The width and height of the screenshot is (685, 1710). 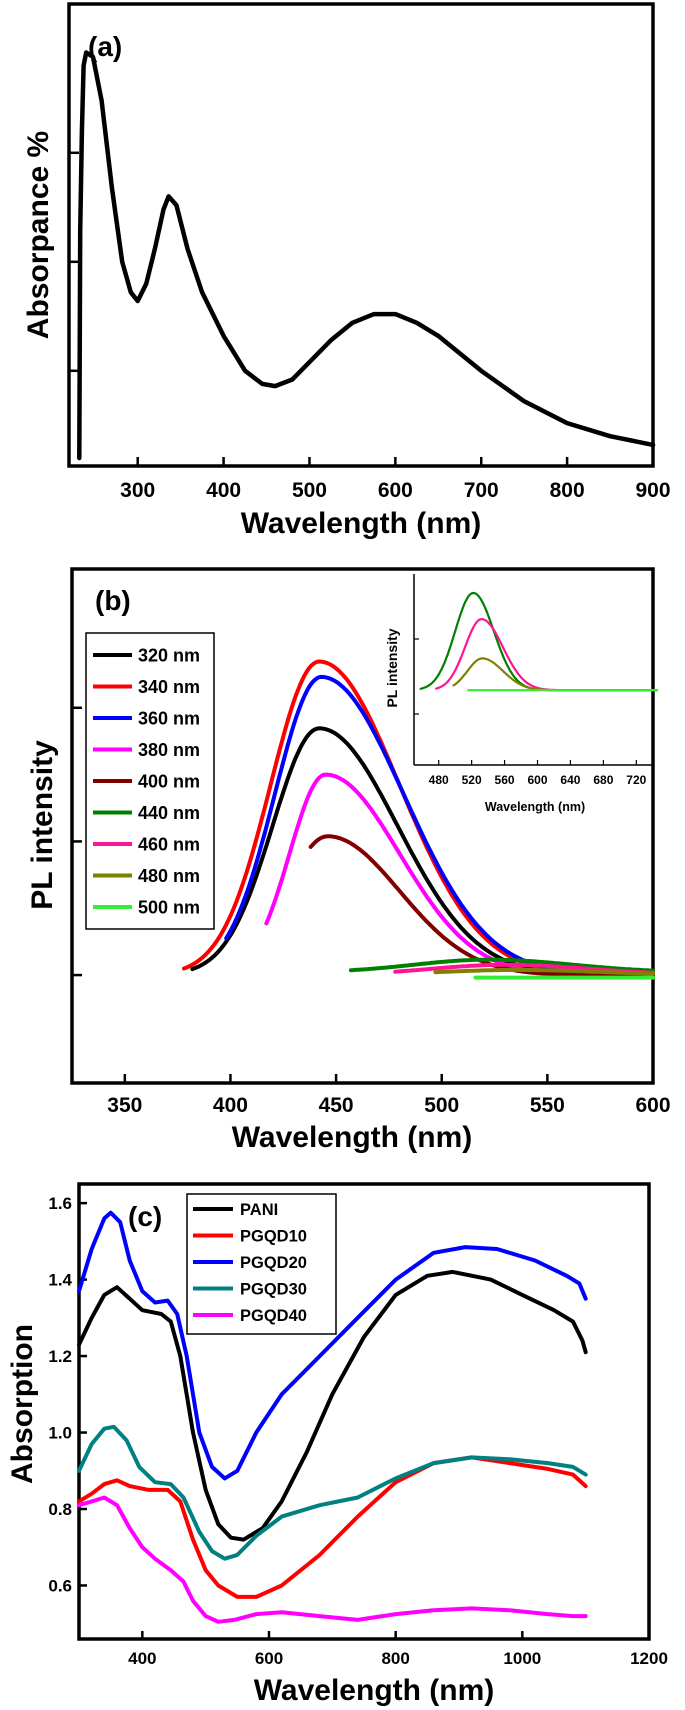 I want to click on panel-a-x-tick-label: 500, so click(x=309, y=490).